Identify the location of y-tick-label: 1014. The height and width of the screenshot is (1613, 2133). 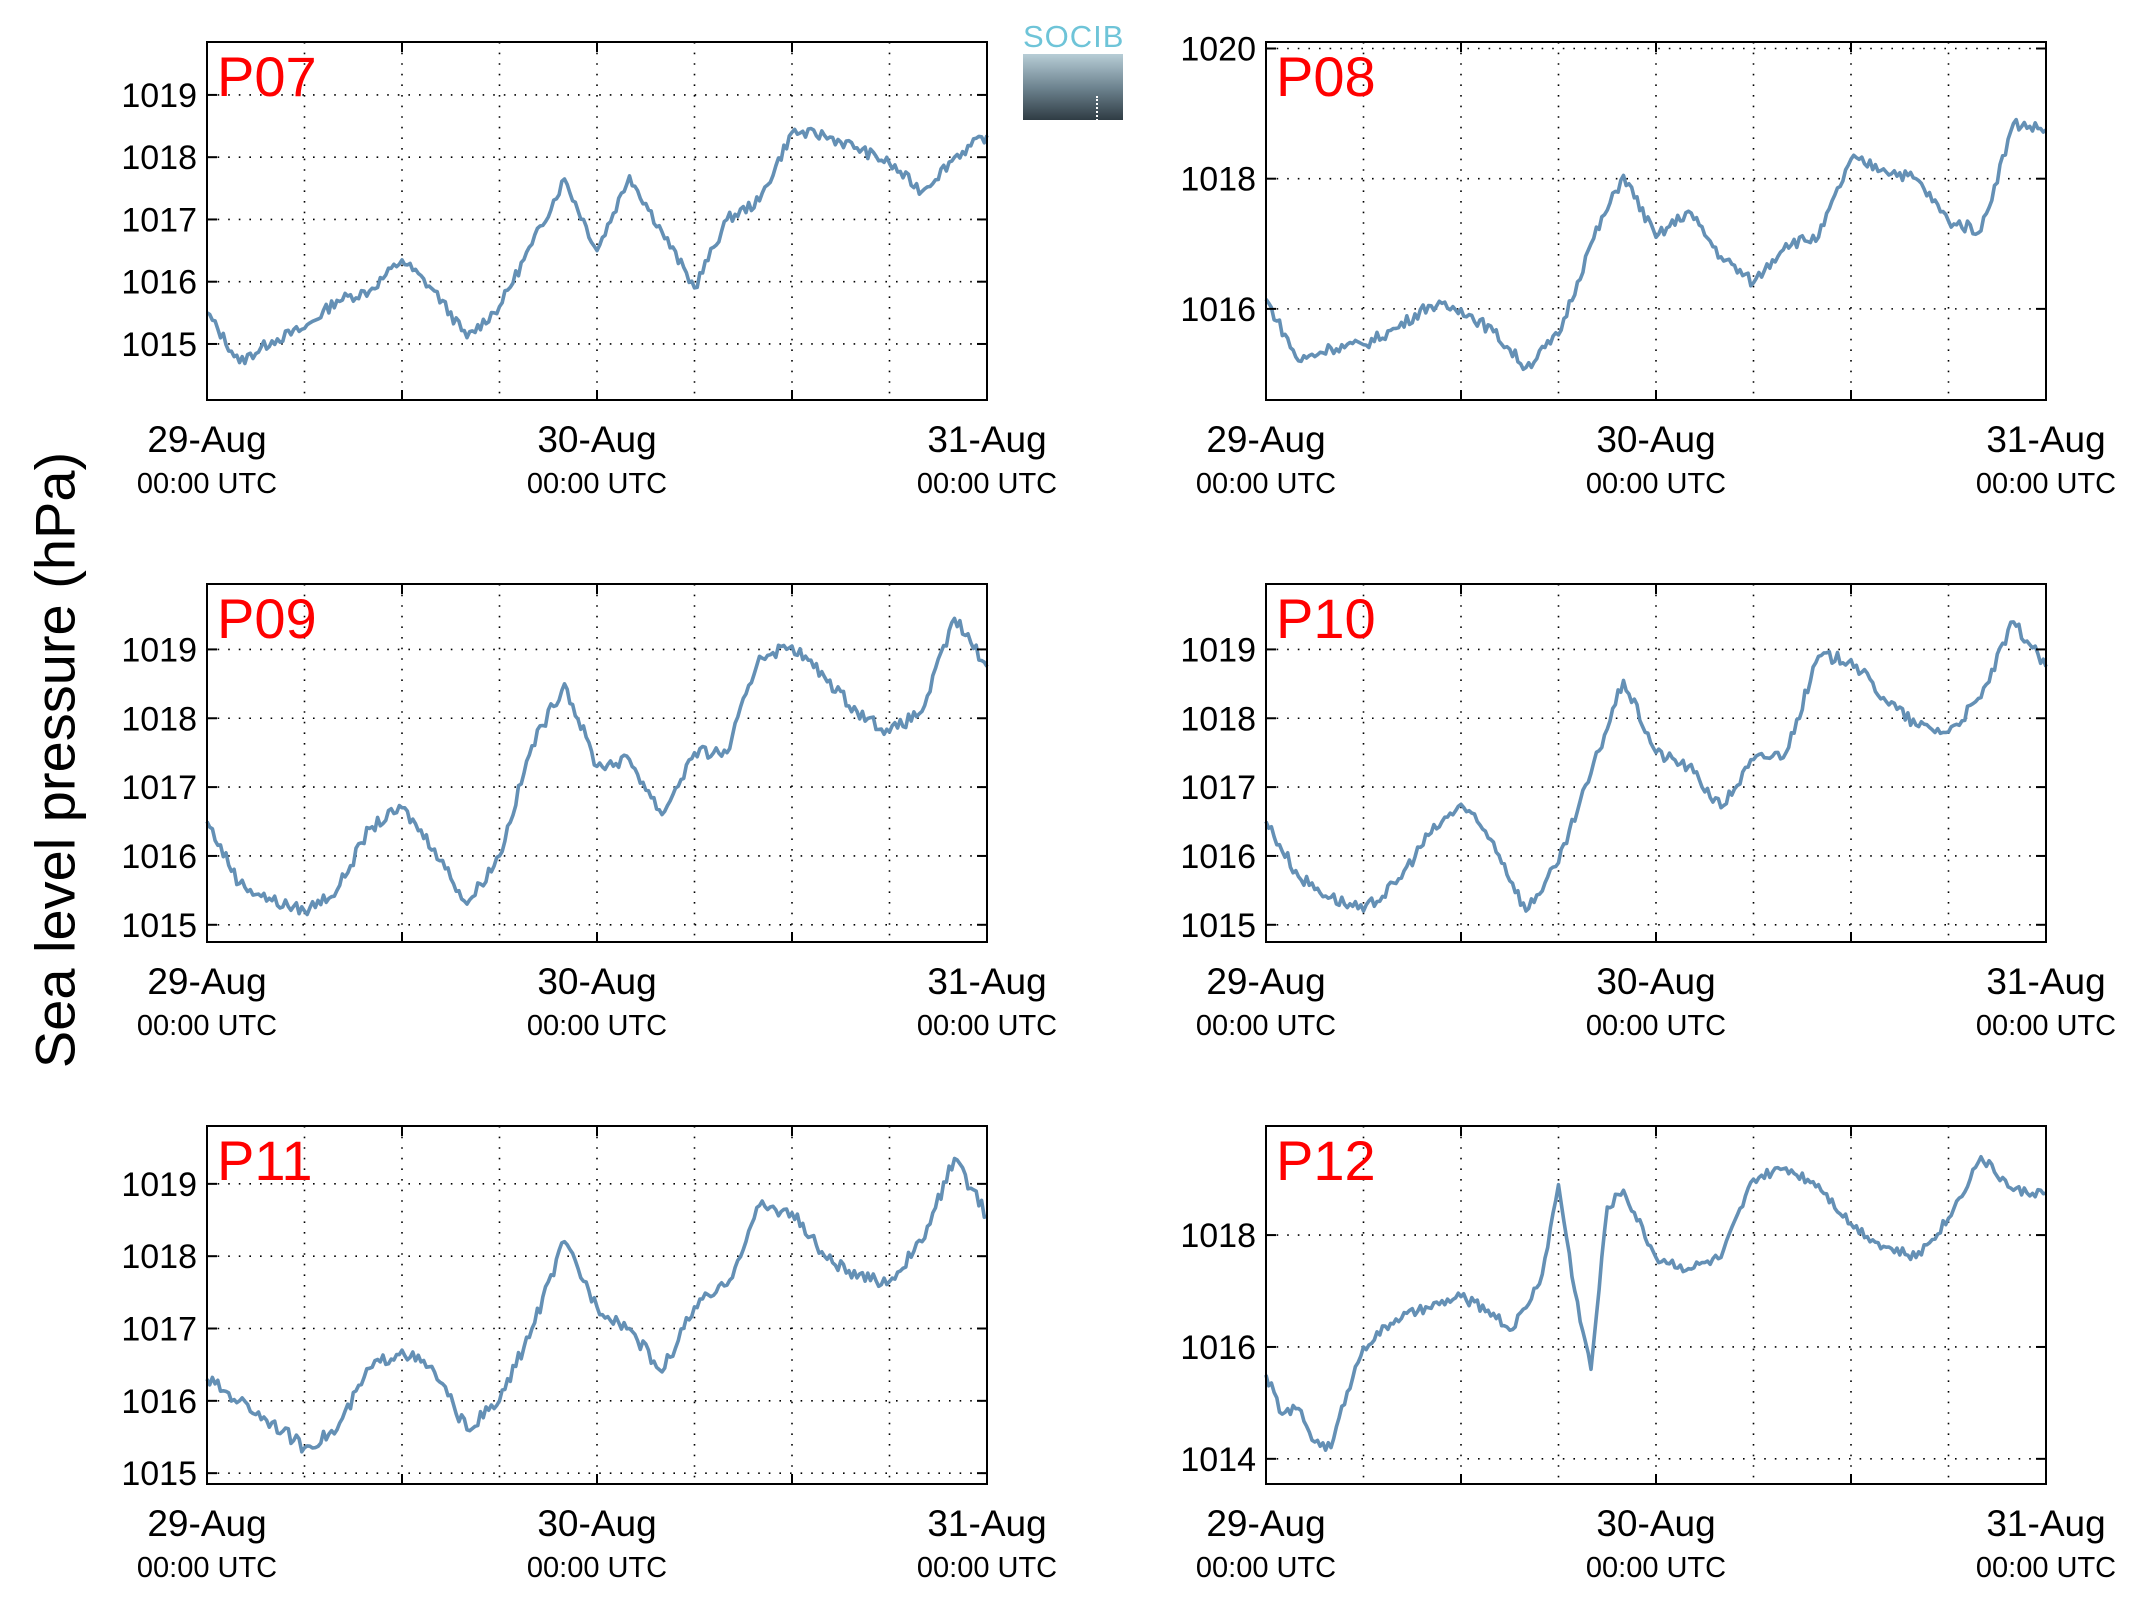
(1218, 1460).